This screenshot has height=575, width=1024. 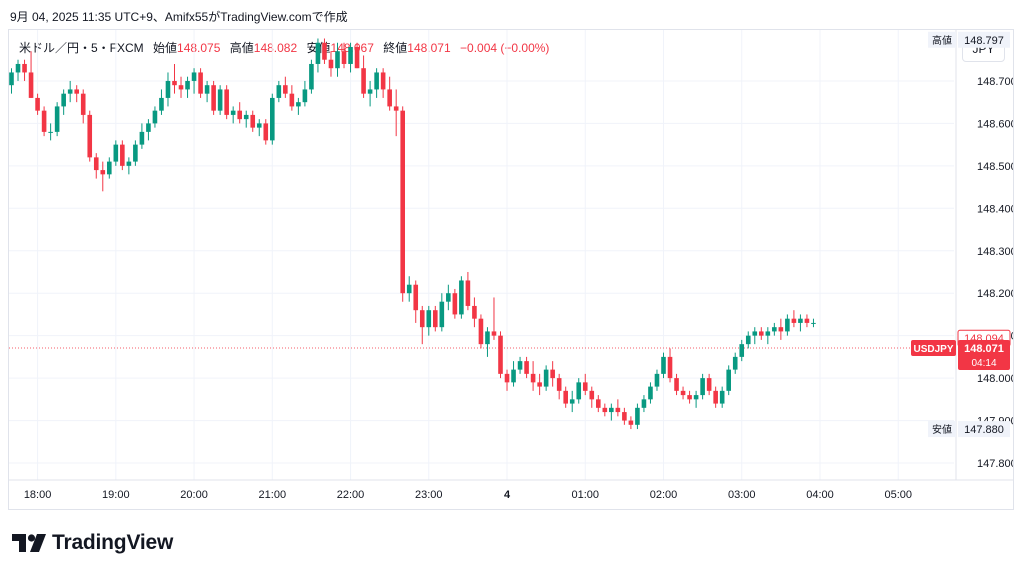 What do you see at coordinates (81, 48) in the screenshot?
I see `legend-symbol: 米ドル／円・5・FXCM` at bounding box center [81, 48].